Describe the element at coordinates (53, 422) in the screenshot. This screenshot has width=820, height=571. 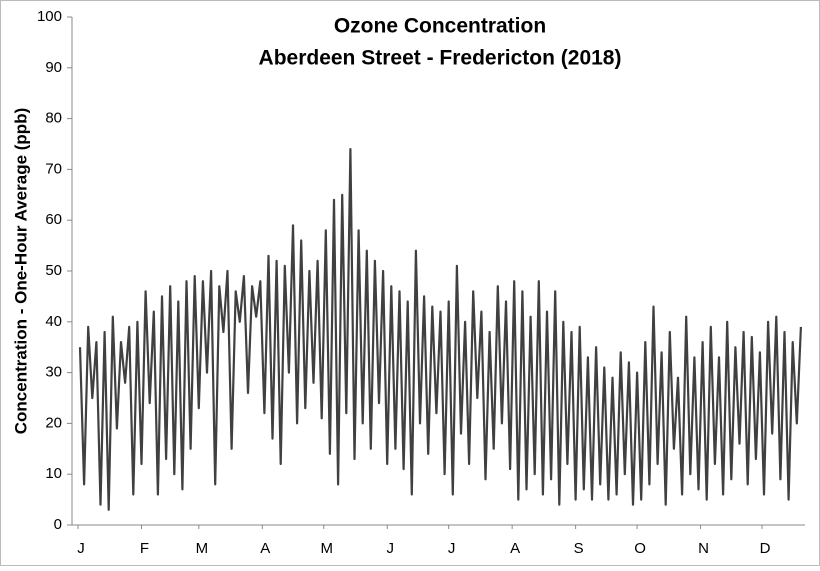
I see `y-tick-label: 20` at that location.